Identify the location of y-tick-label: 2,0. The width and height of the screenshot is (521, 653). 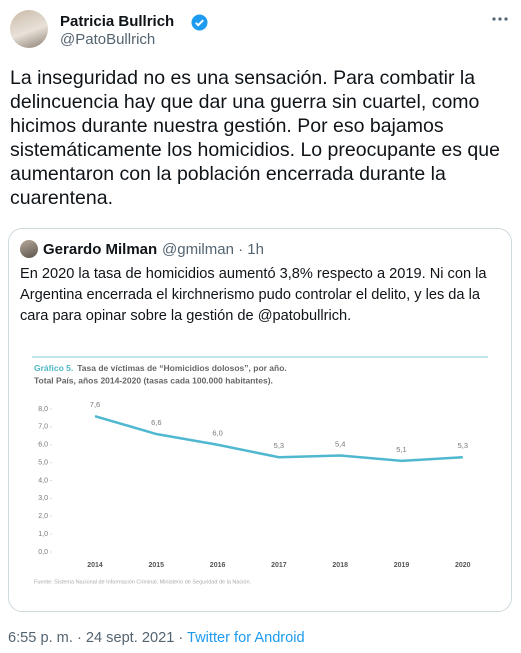
(43, 516).